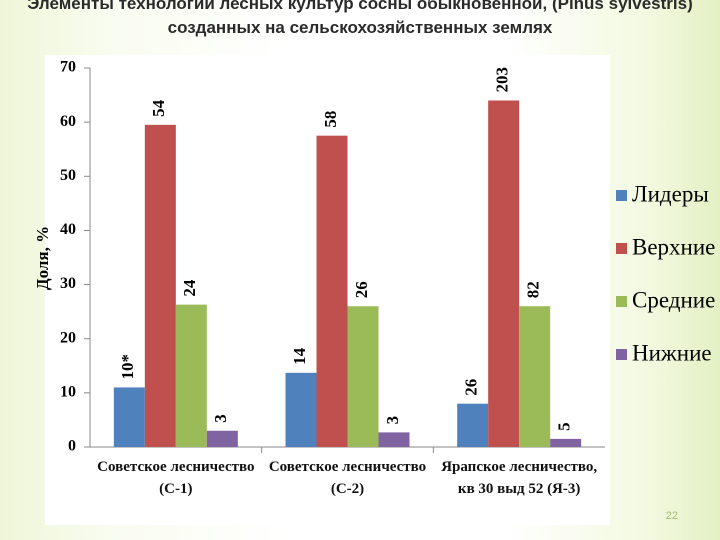 Image resolution: width=720 pixels, height=540 pixels. I want to click on bar-annotation: 5, so click(564, 426).